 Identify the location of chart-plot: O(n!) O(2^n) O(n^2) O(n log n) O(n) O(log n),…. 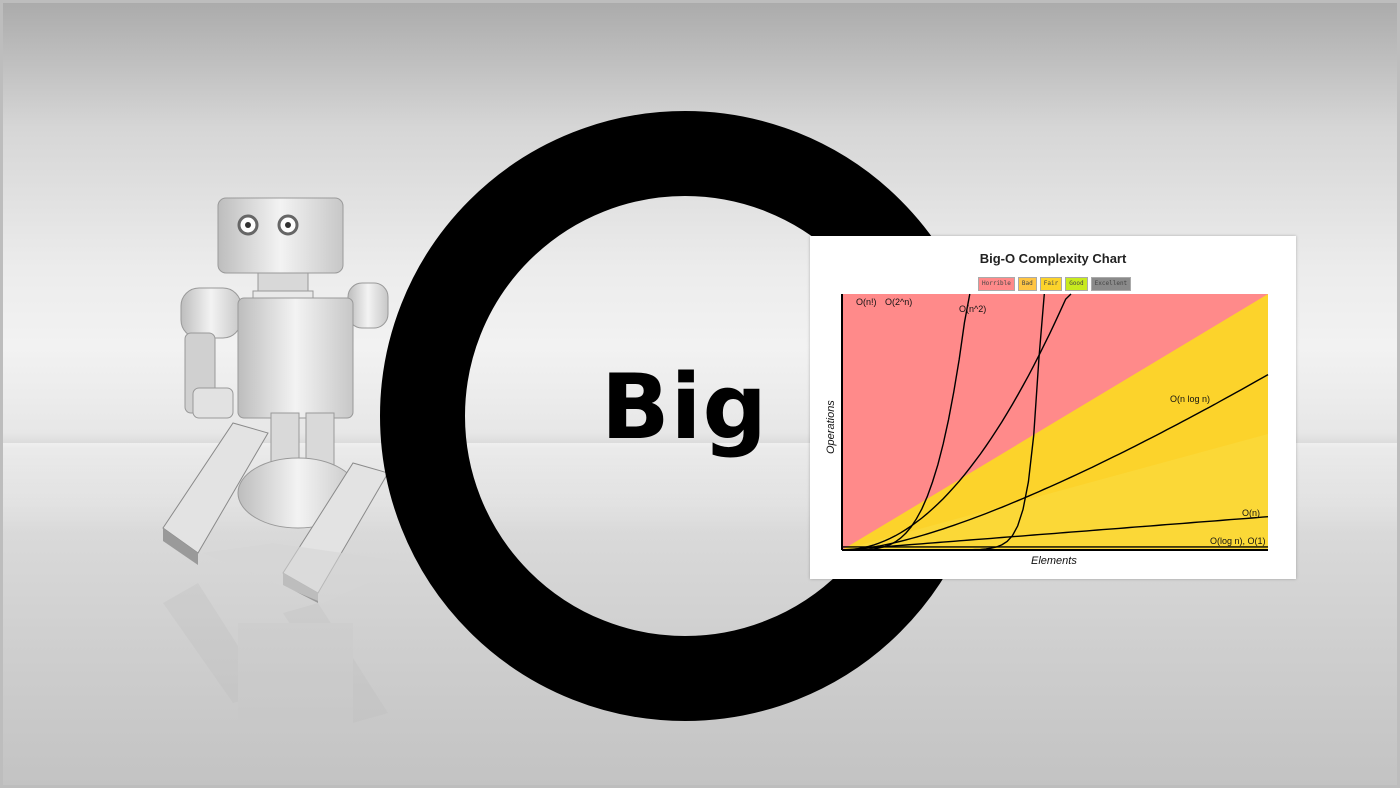
(1047, 430).